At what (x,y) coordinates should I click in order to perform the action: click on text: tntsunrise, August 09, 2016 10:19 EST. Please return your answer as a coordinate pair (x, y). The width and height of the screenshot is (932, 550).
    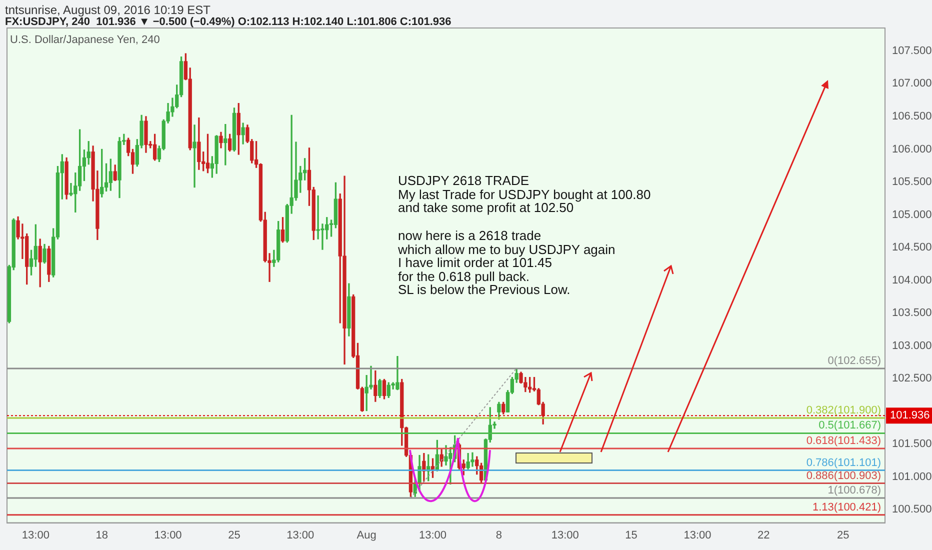
    Looking at the image, I should click on (107, 10).